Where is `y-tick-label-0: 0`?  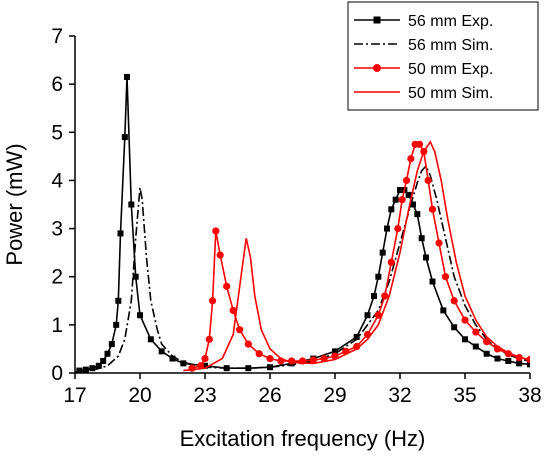
y-tick-label-0: 0 is located at coordinates (57, 373).